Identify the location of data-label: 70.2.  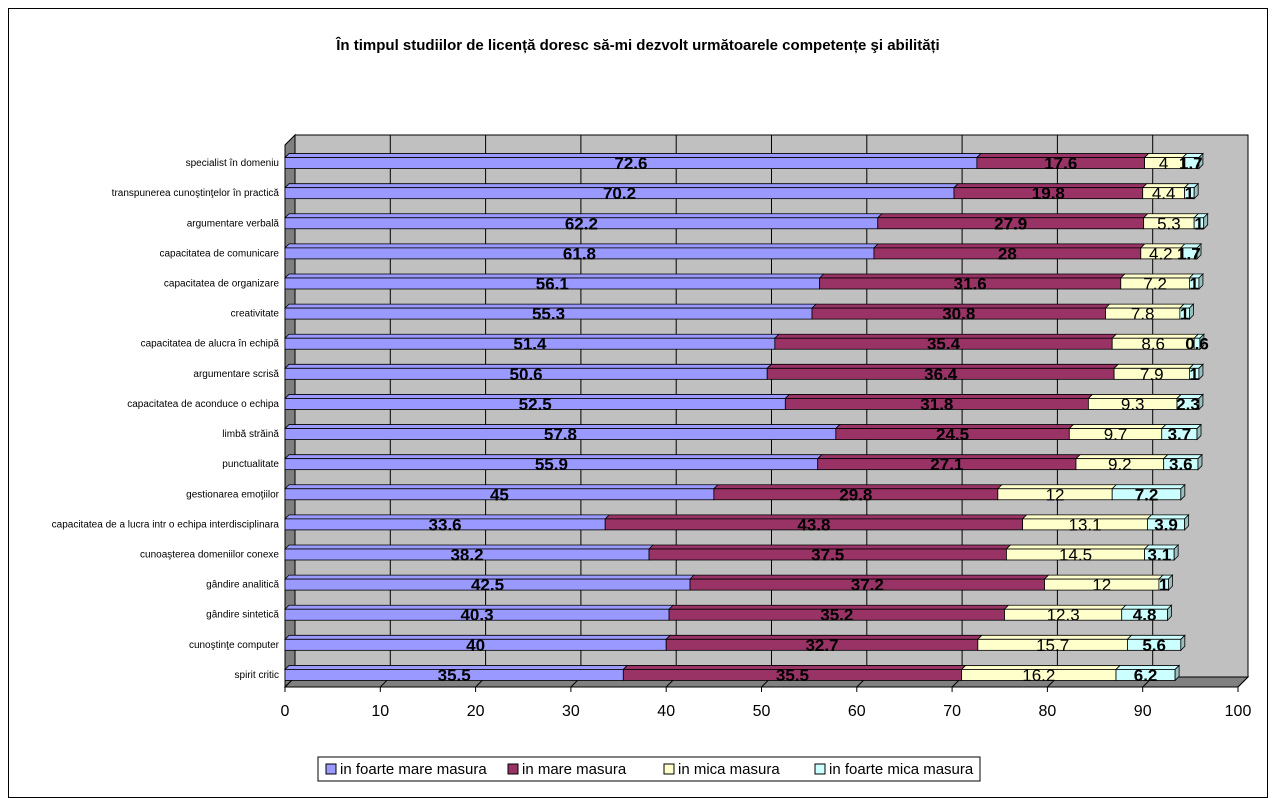
(619, 193).